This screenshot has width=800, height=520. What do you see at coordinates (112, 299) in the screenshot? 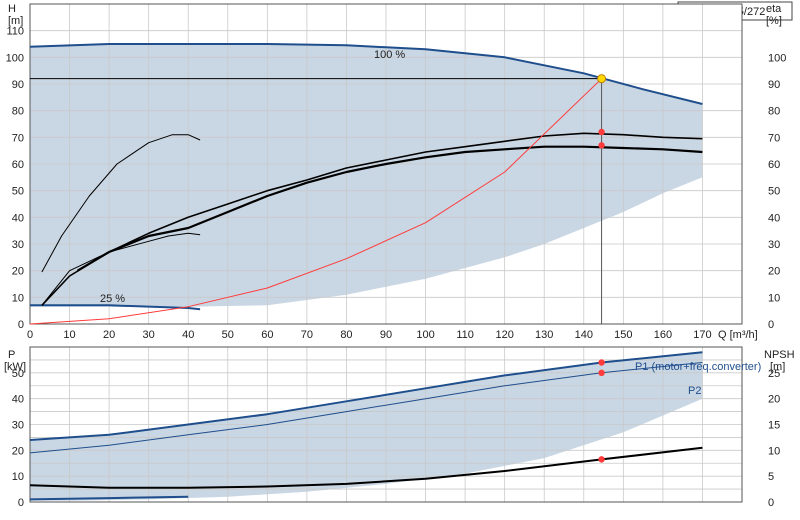
I see `label-25pct: 25 %` at bounding box center [112, 299].